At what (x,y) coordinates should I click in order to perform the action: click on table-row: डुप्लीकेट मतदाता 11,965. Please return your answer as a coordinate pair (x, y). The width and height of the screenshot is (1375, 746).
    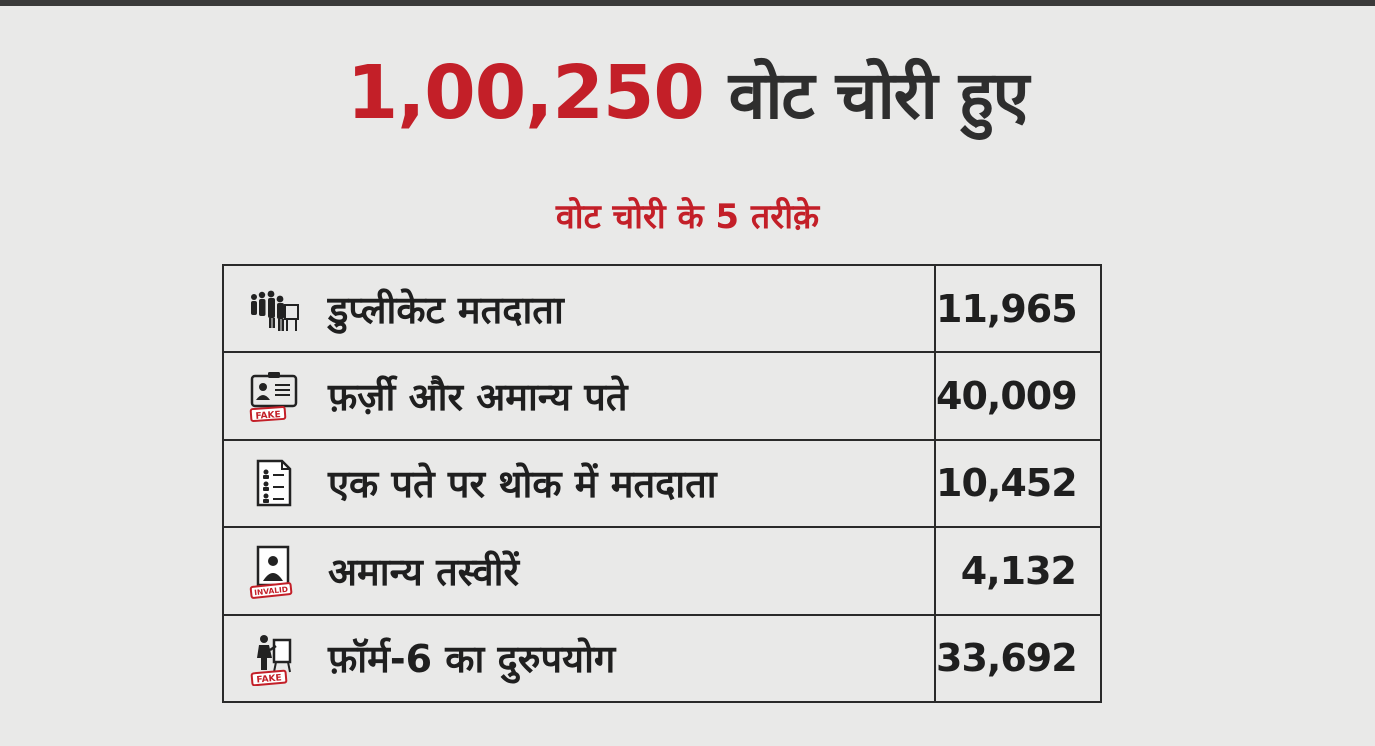
    Looking at the image, I should click on (662, 308).